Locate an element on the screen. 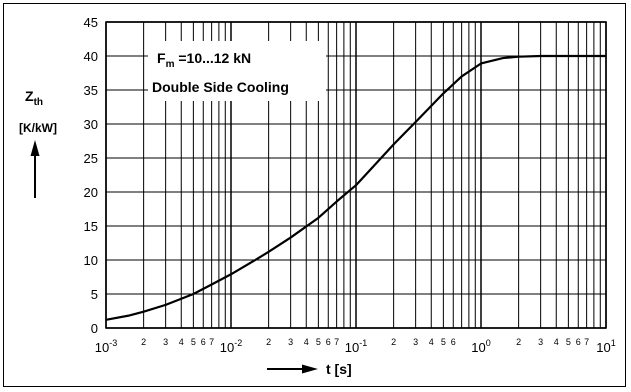 This screenshot has width=631, height=392. y-tick-label: 25 is located at coordinates (91, 158).